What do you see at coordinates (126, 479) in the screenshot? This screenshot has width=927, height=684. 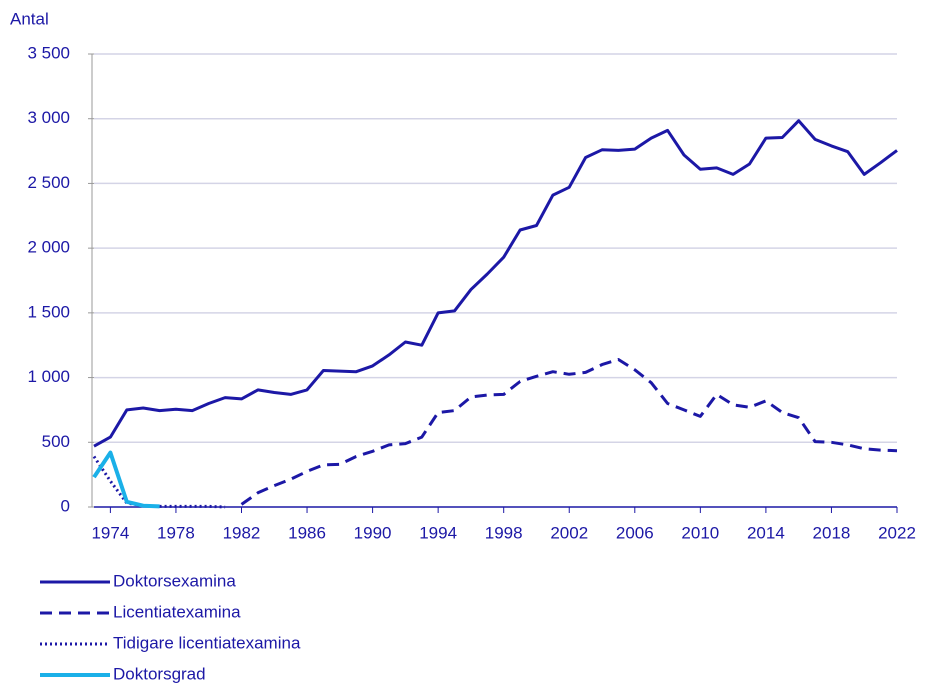 I see `series-line` at bounding box center [126, 479].